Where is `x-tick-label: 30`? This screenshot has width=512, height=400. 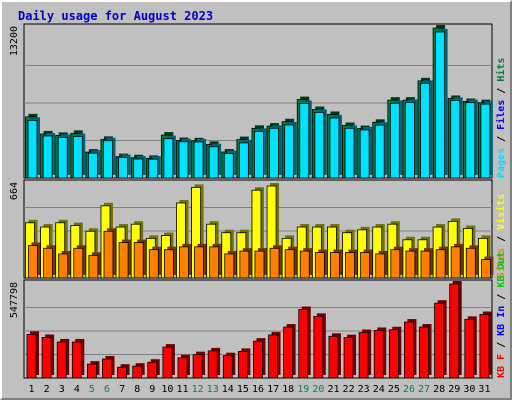
x-tick-label: 30 is located at coordinates (469, 389).